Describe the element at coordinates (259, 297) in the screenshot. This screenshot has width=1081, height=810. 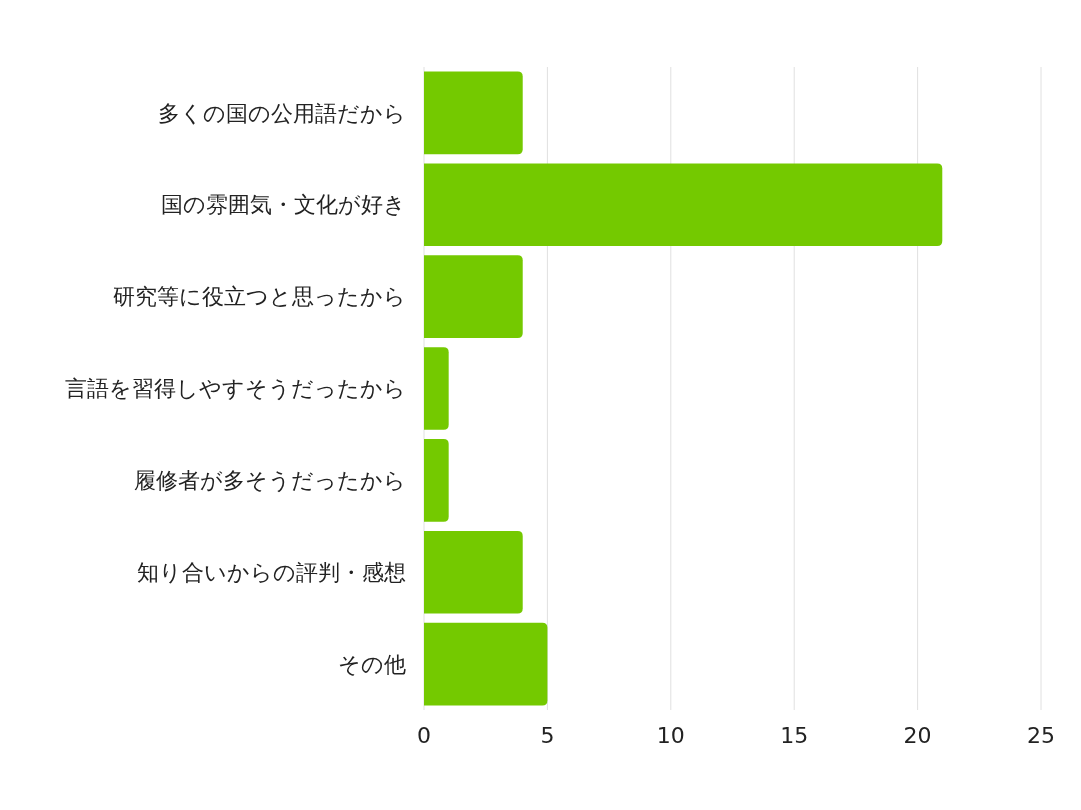
I see `y-tick-label: 研究等に役立つと思ったから` at that location.